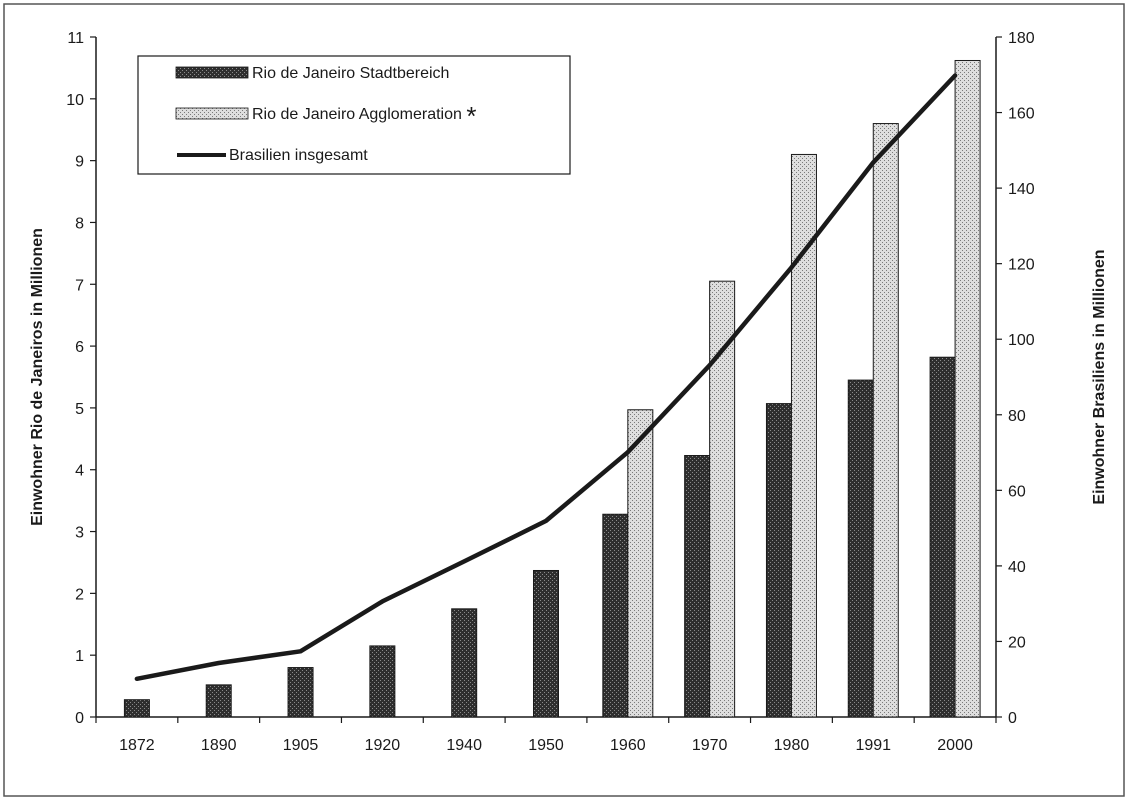 The height and width of the screenshot is (801, 1129). Describe the element at coordinates (1099, 376) in the screenshot. I see `y2-axis-title: Einwohner Brasiliens in Millionen` at that location.